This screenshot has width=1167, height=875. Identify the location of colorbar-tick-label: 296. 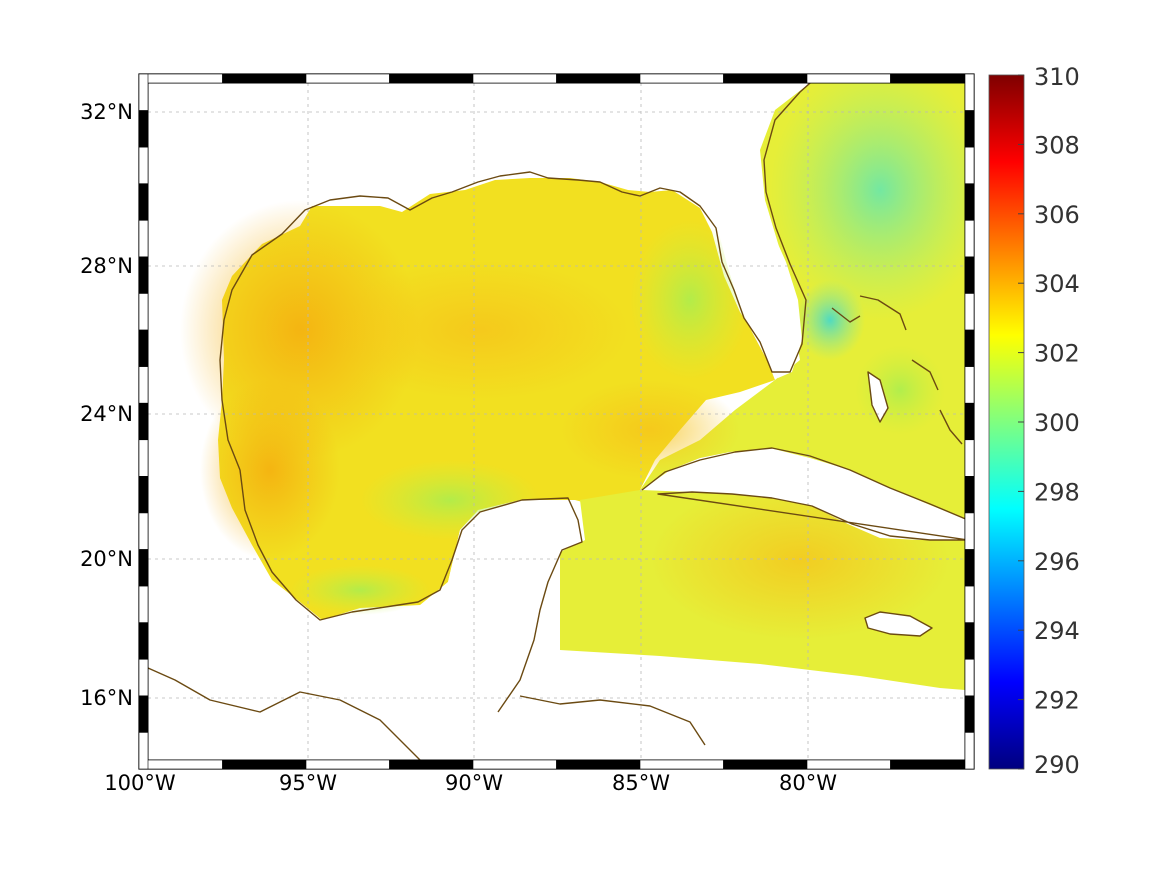
(1057, 562).